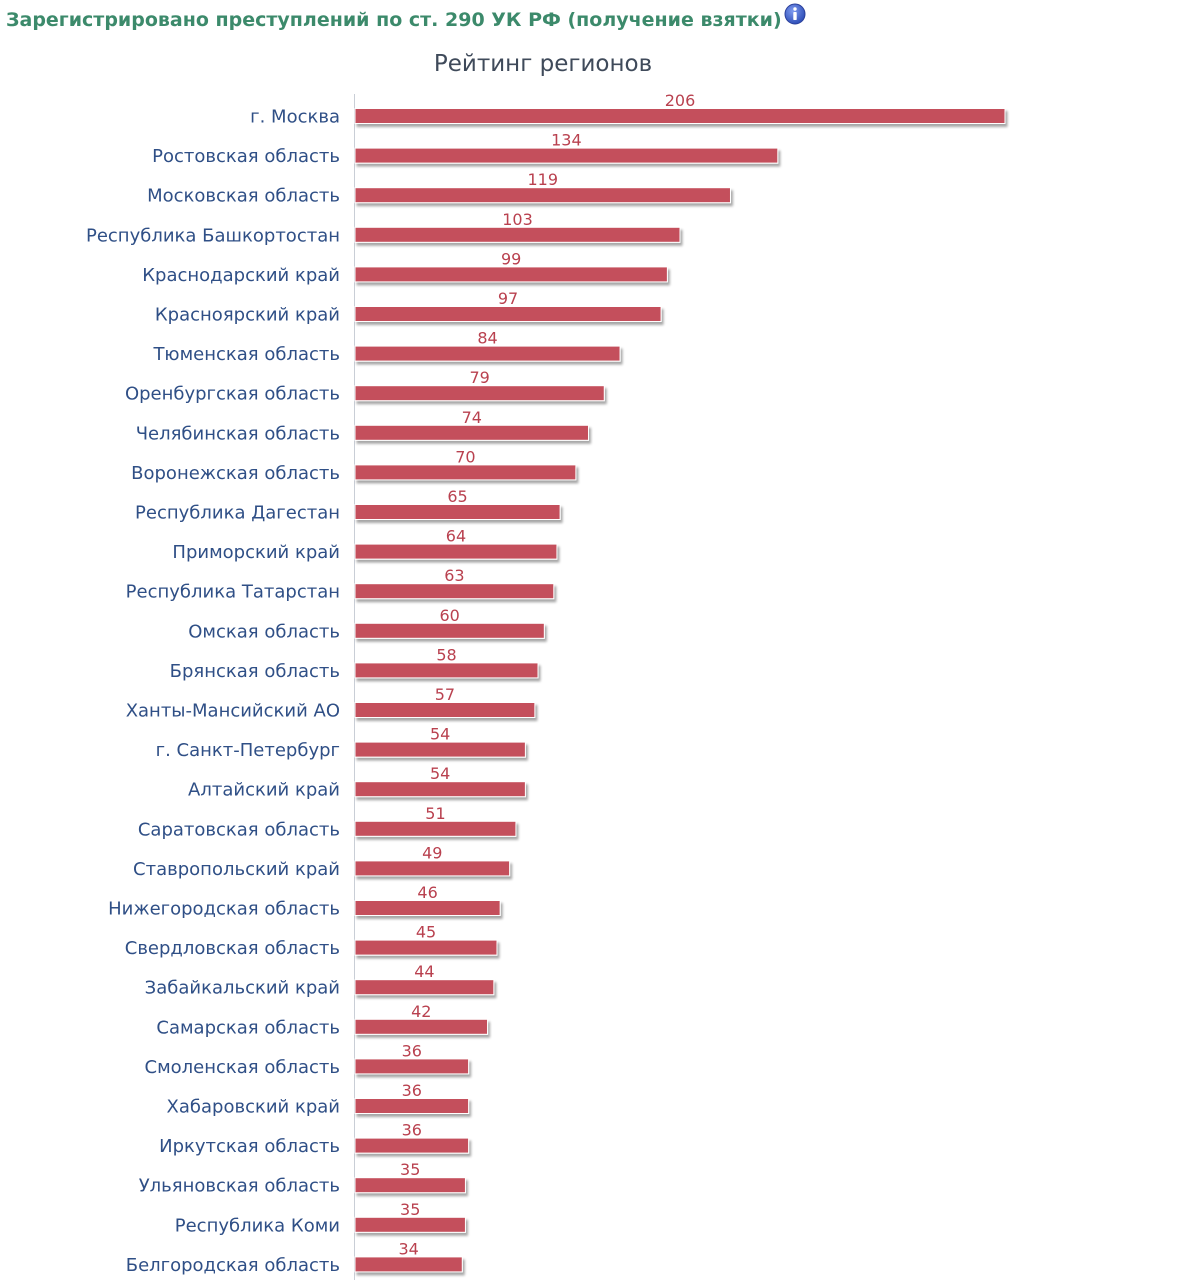 This screenshot has height=1280, width=1183. What do you see at coordinates (233, 711) in the screenshot?
I see `category-label: Ханты-Мансийский АО` at bounding box center [233, 711].